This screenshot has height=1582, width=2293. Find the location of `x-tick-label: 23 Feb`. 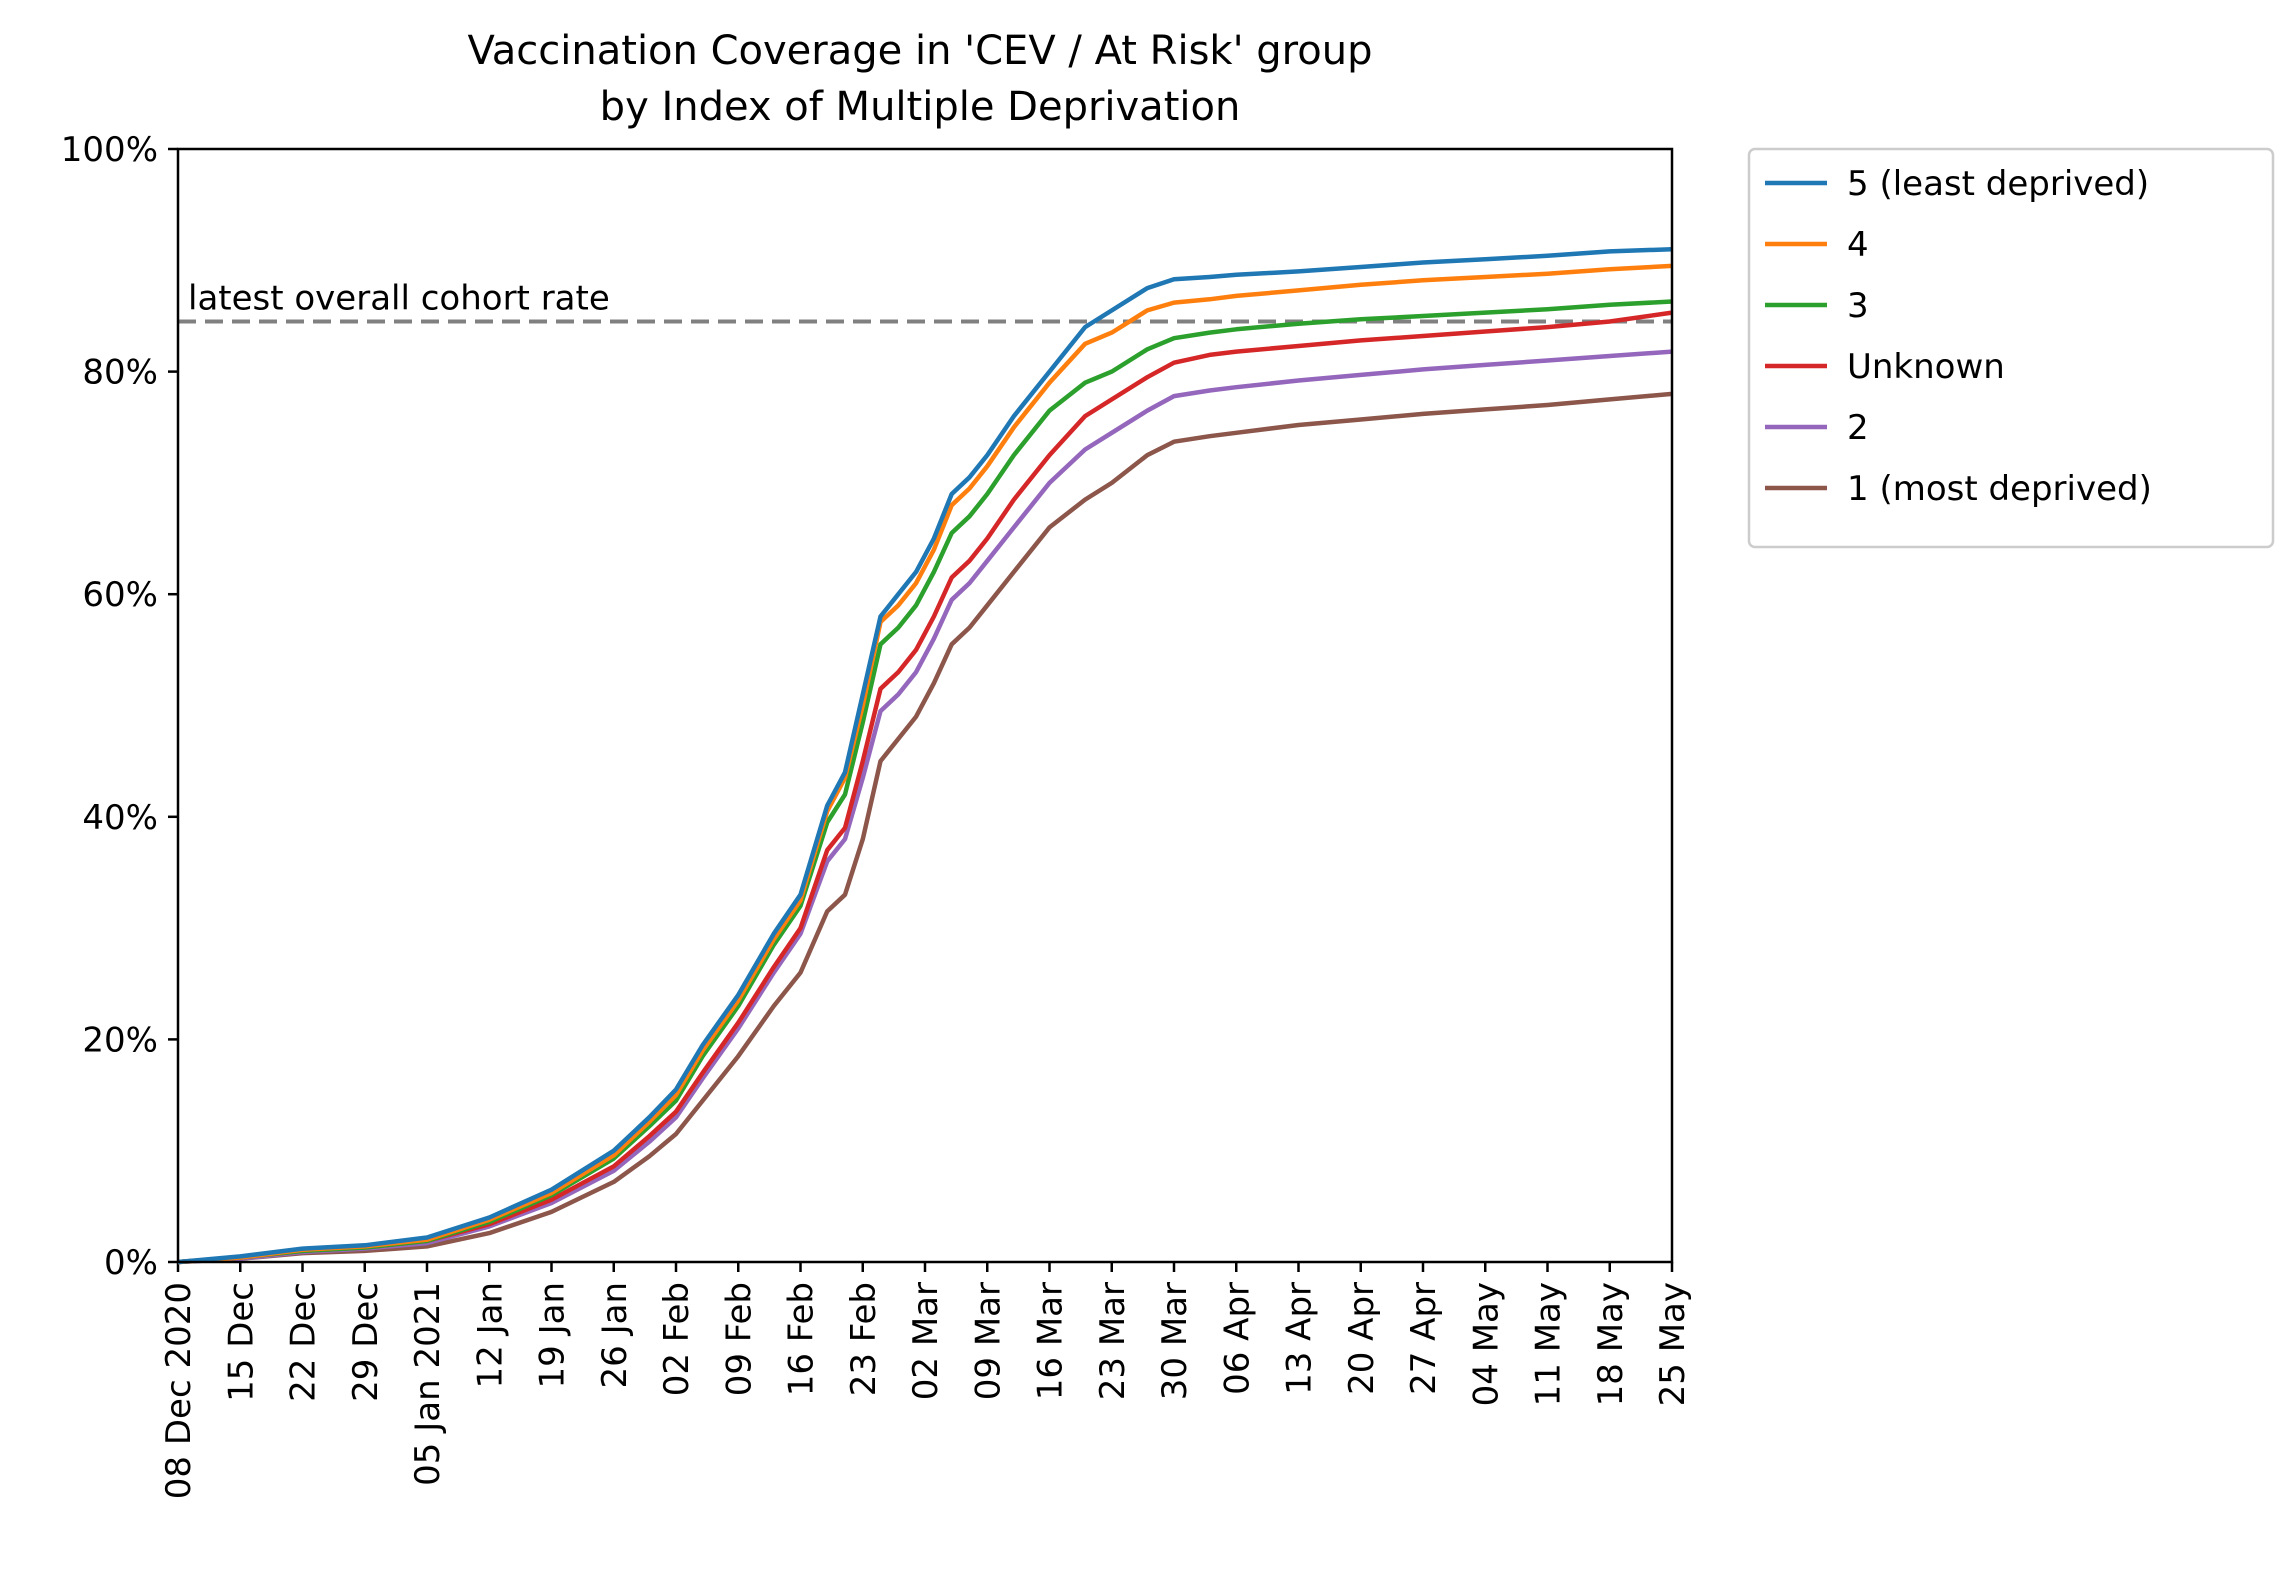

x-tick-label: 23 Feb is located at coordinates (864, 1339).